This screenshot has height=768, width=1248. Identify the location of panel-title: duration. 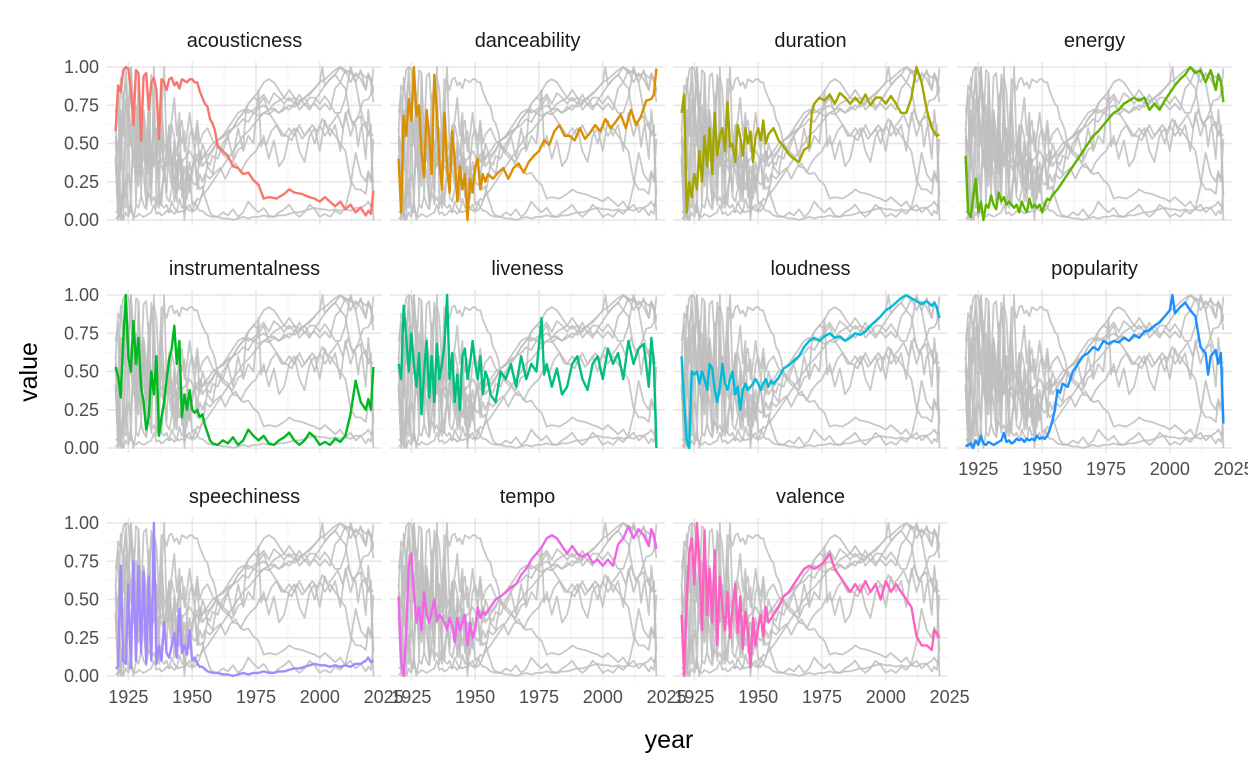
(810, 41).